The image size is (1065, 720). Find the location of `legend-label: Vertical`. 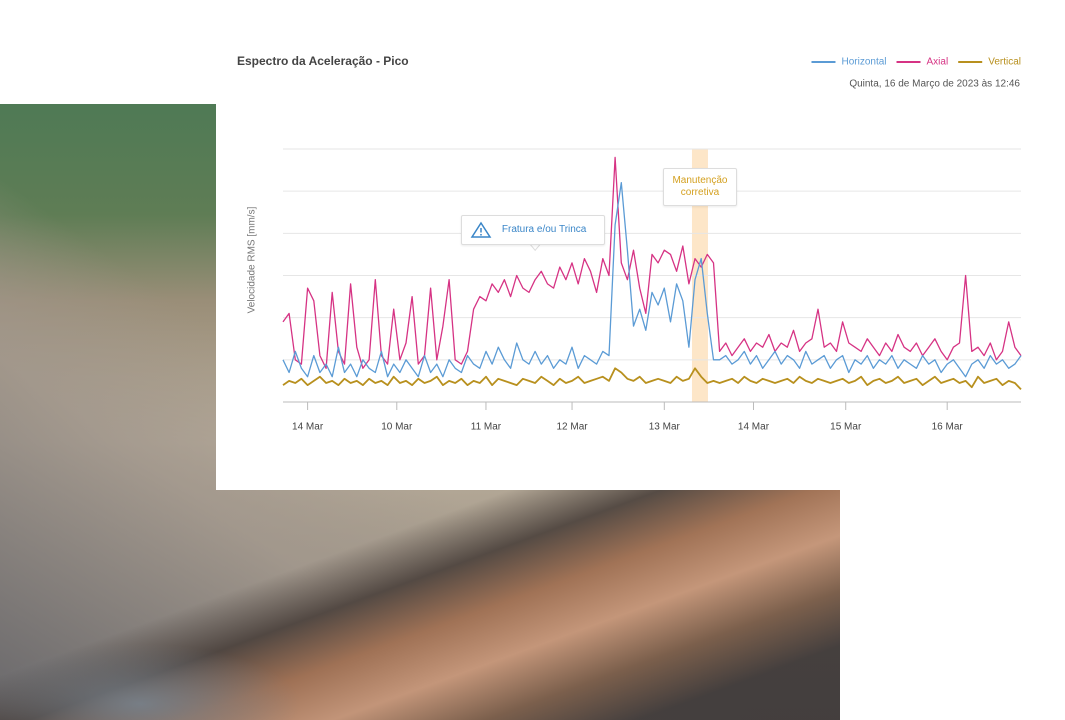

legend-label: Vertical is located at coordinates (1004, 62).